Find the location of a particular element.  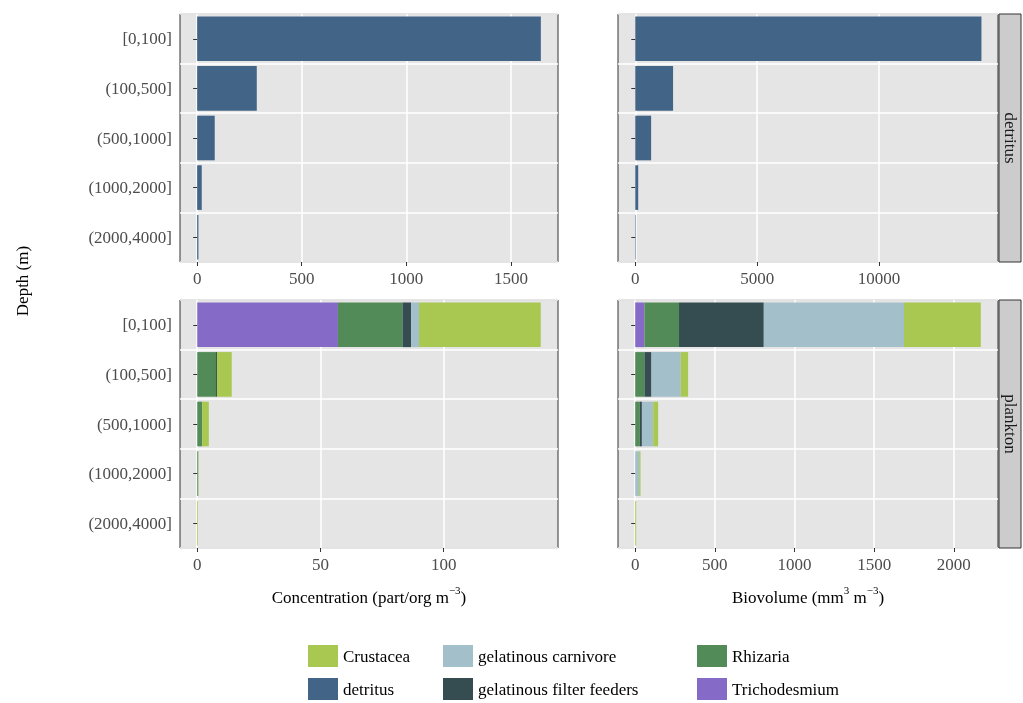

text: detritus is located at coordinates (1010, 138).